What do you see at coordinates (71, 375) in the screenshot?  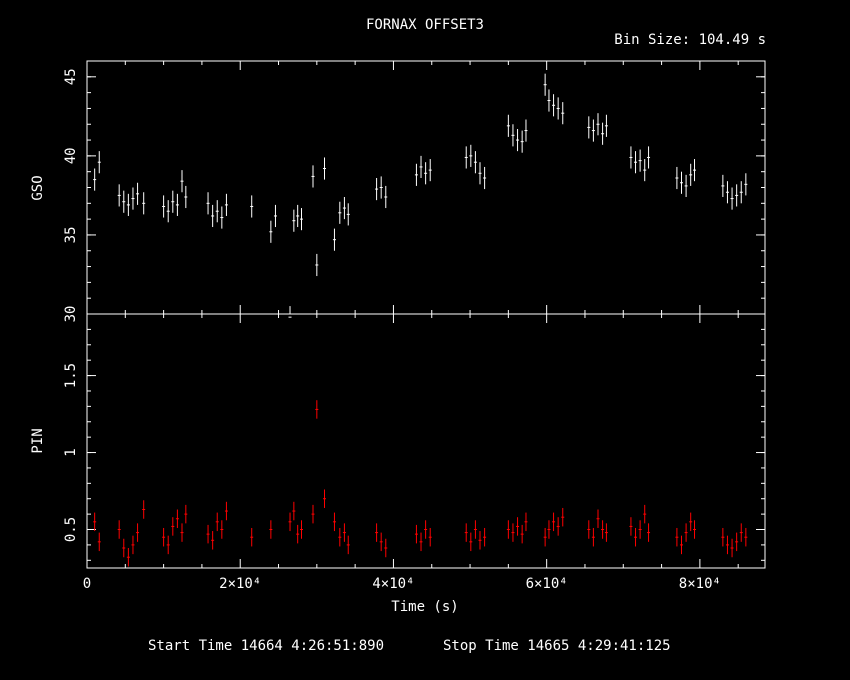 I see `pin-tick-label: 1.5` at bounding box center [71, 375].